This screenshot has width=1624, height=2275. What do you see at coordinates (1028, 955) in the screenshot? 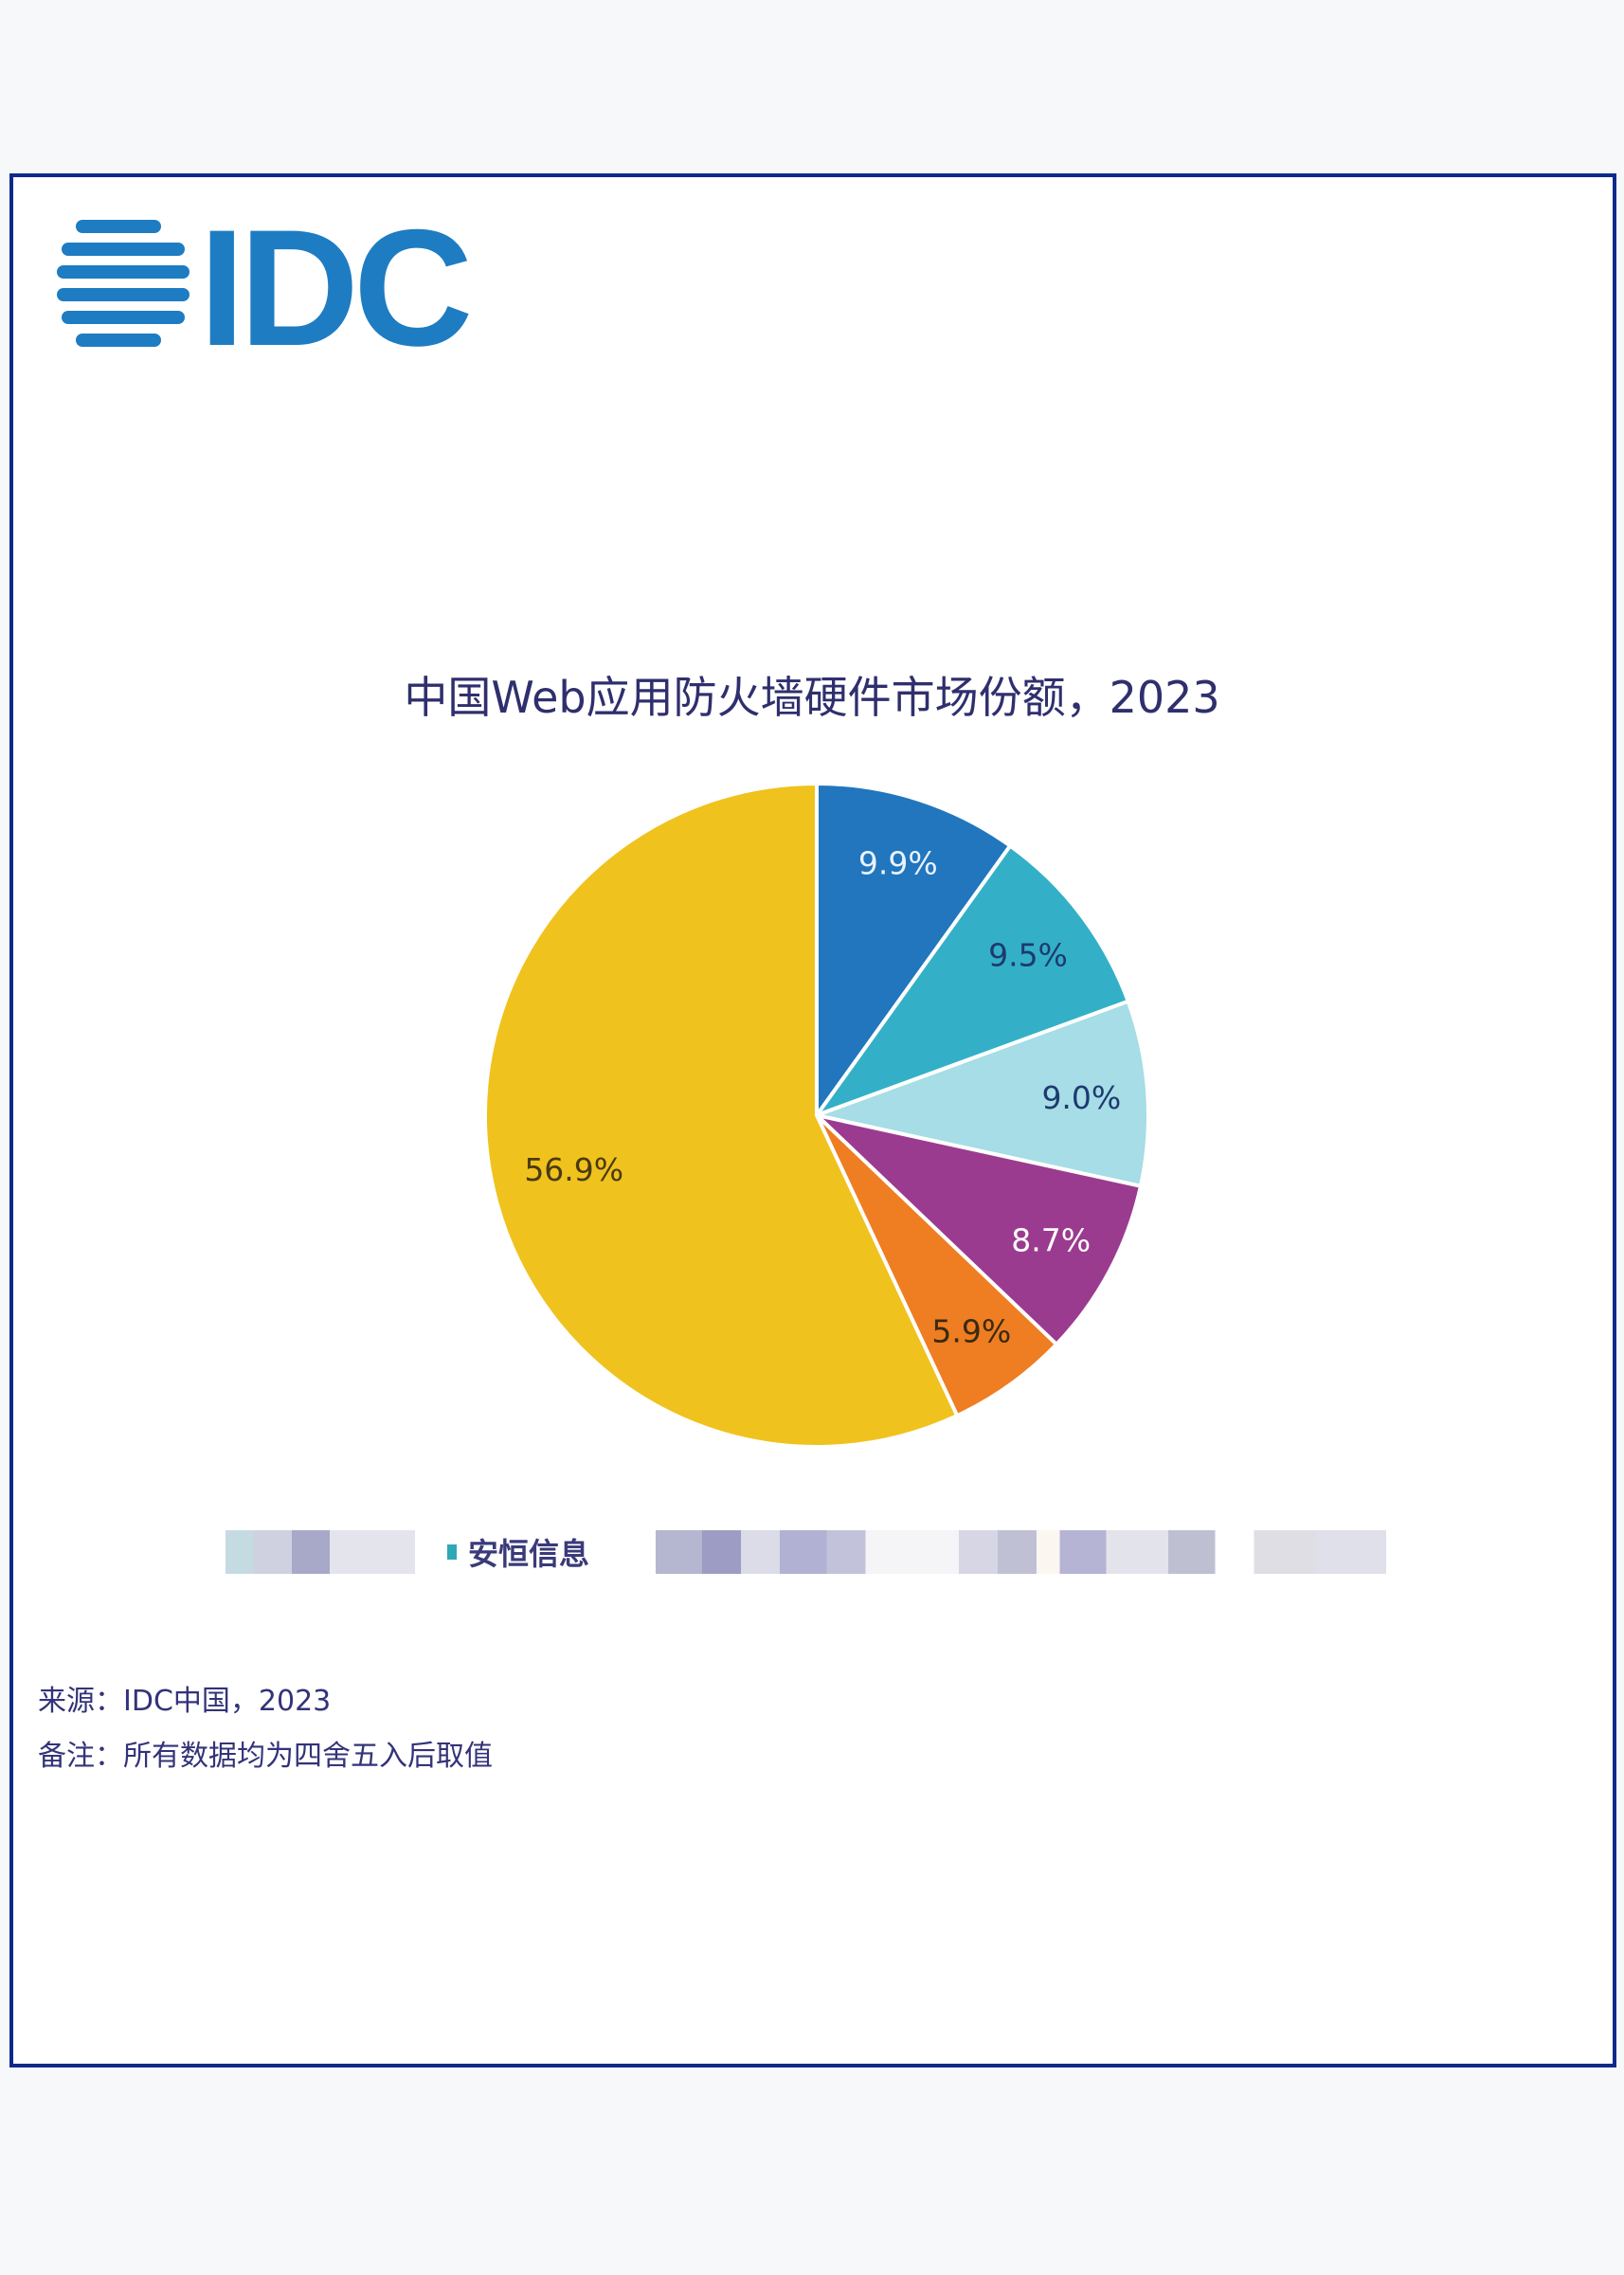
I see `slice-label: 9.5%` at bounding box center [1028, 955].